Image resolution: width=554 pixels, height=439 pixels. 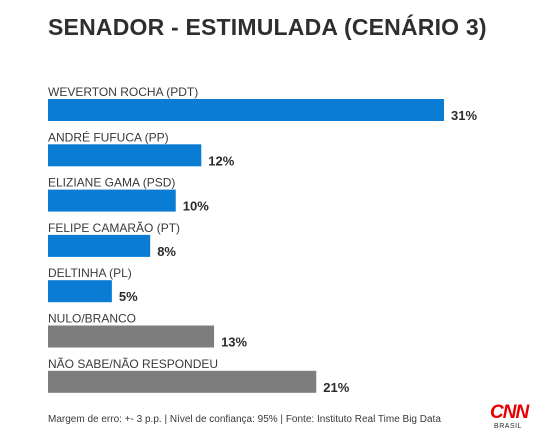 I want to click on logo-brasil-text: BRASIL, so click(x=508, y=426).